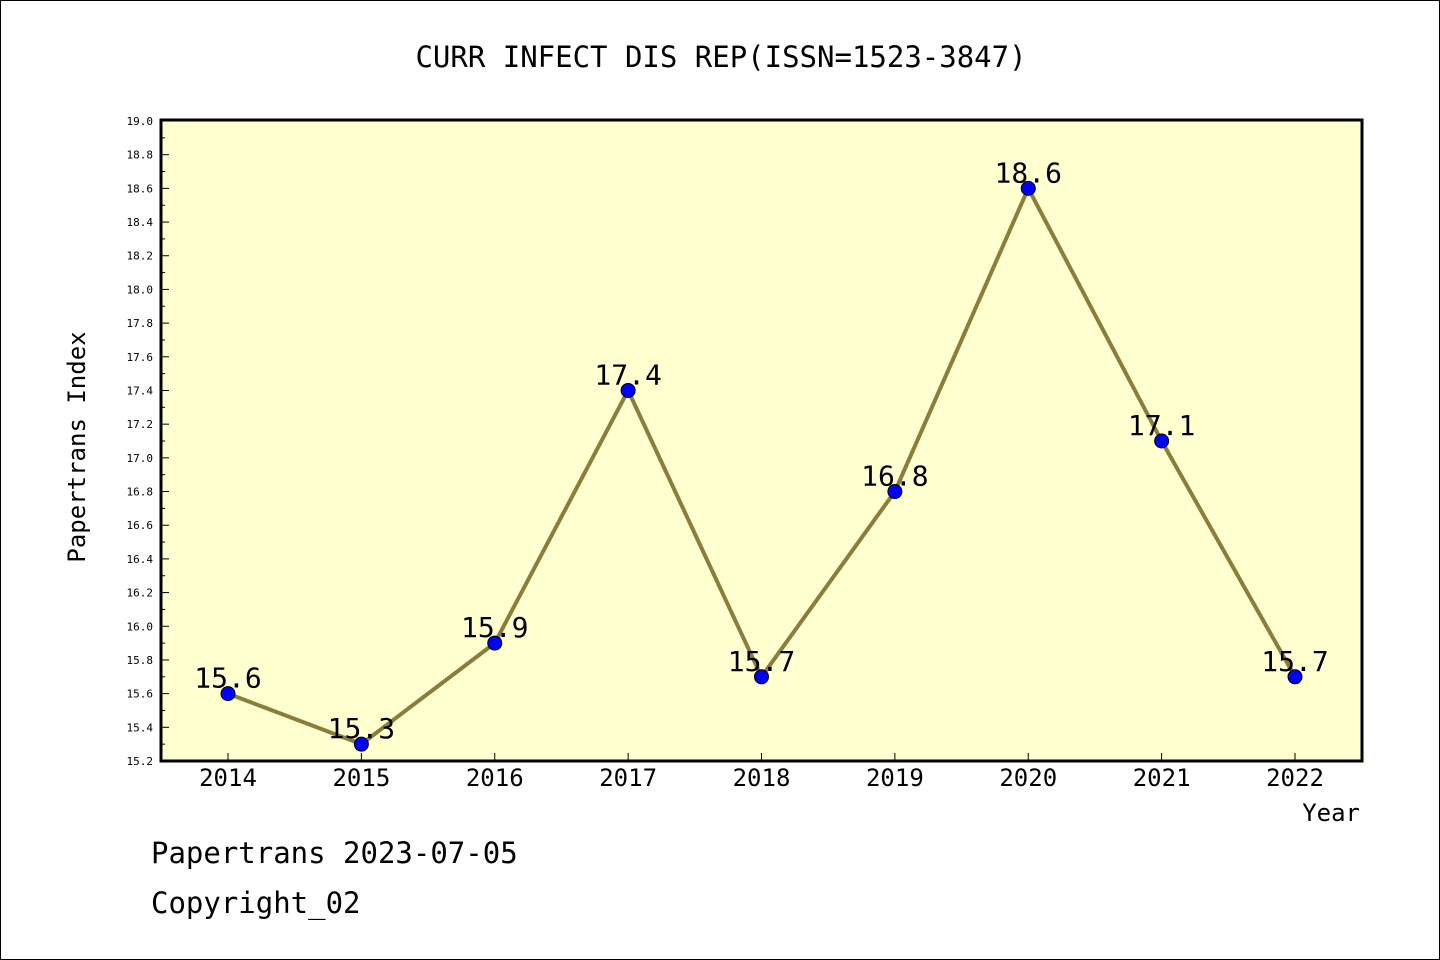  Describe the element at coordinates (227, 678) in the screenshot. I see `data-label: 15.6` at that location.